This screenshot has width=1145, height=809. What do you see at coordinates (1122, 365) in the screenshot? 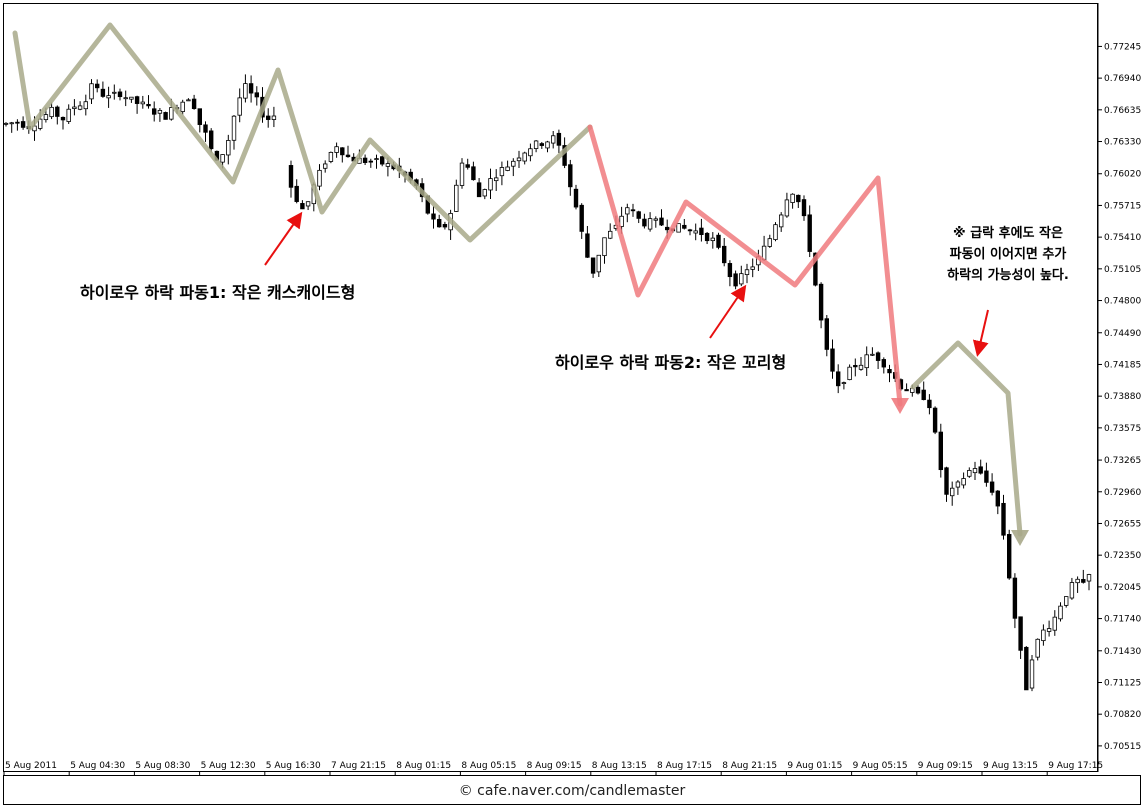
I see `y-tick-label: 0.74185` at bounding box center [1122, 365].